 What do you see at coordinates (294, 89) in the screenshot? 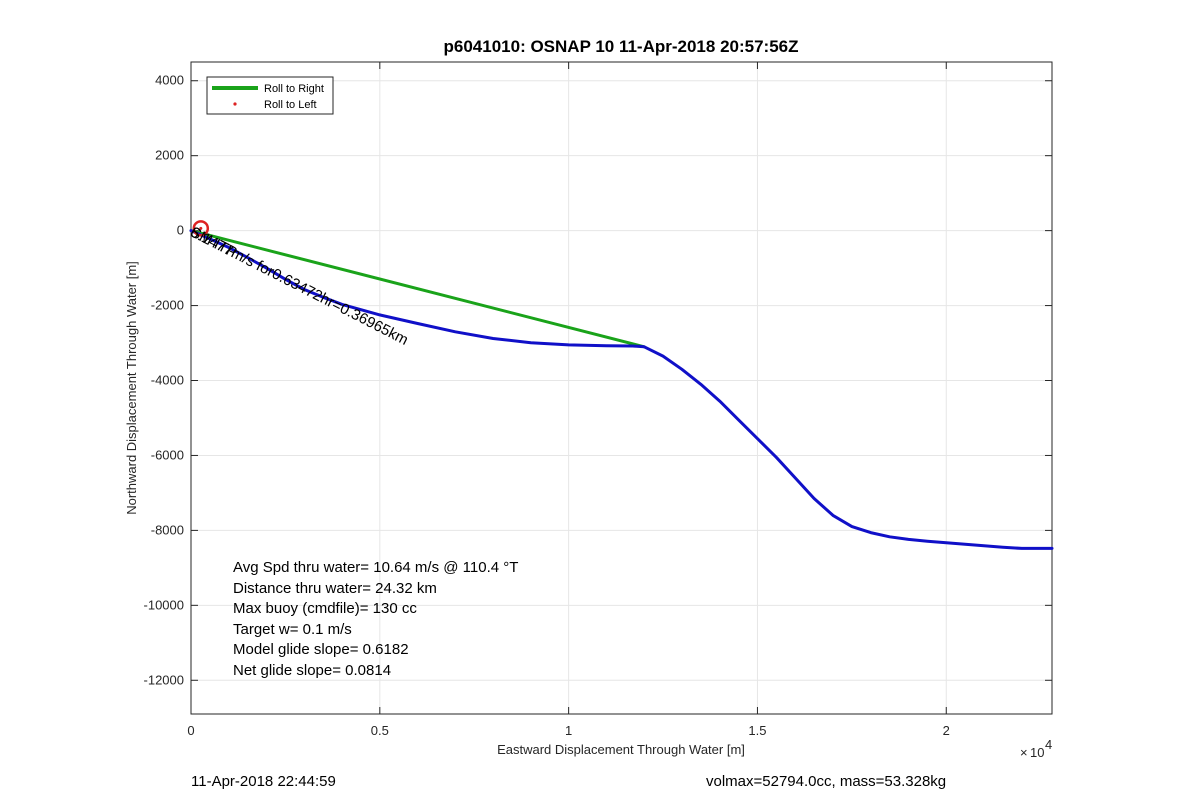
I see `legend-label-roll-right: Roll to Right` at bounding box center [294, 89].